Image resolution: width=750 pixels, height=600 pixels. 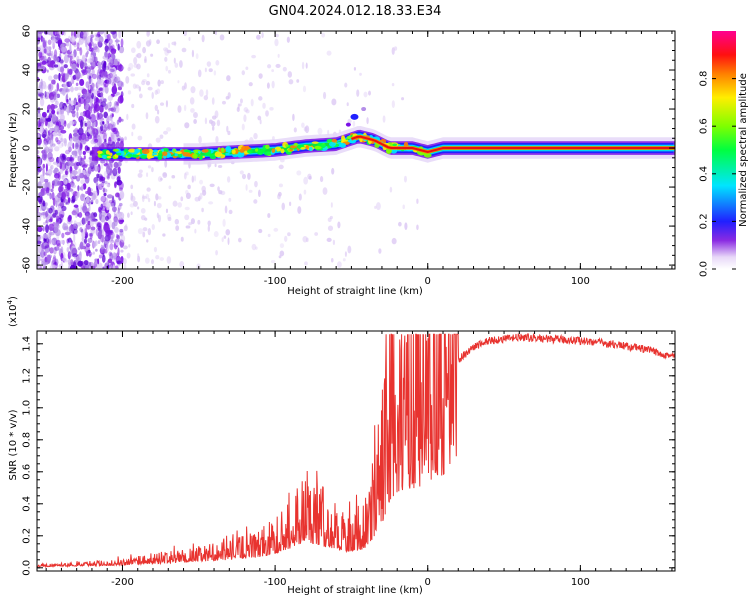 I want to click on snr-y-tick-label: 0.2, so click(x=27, y=536).